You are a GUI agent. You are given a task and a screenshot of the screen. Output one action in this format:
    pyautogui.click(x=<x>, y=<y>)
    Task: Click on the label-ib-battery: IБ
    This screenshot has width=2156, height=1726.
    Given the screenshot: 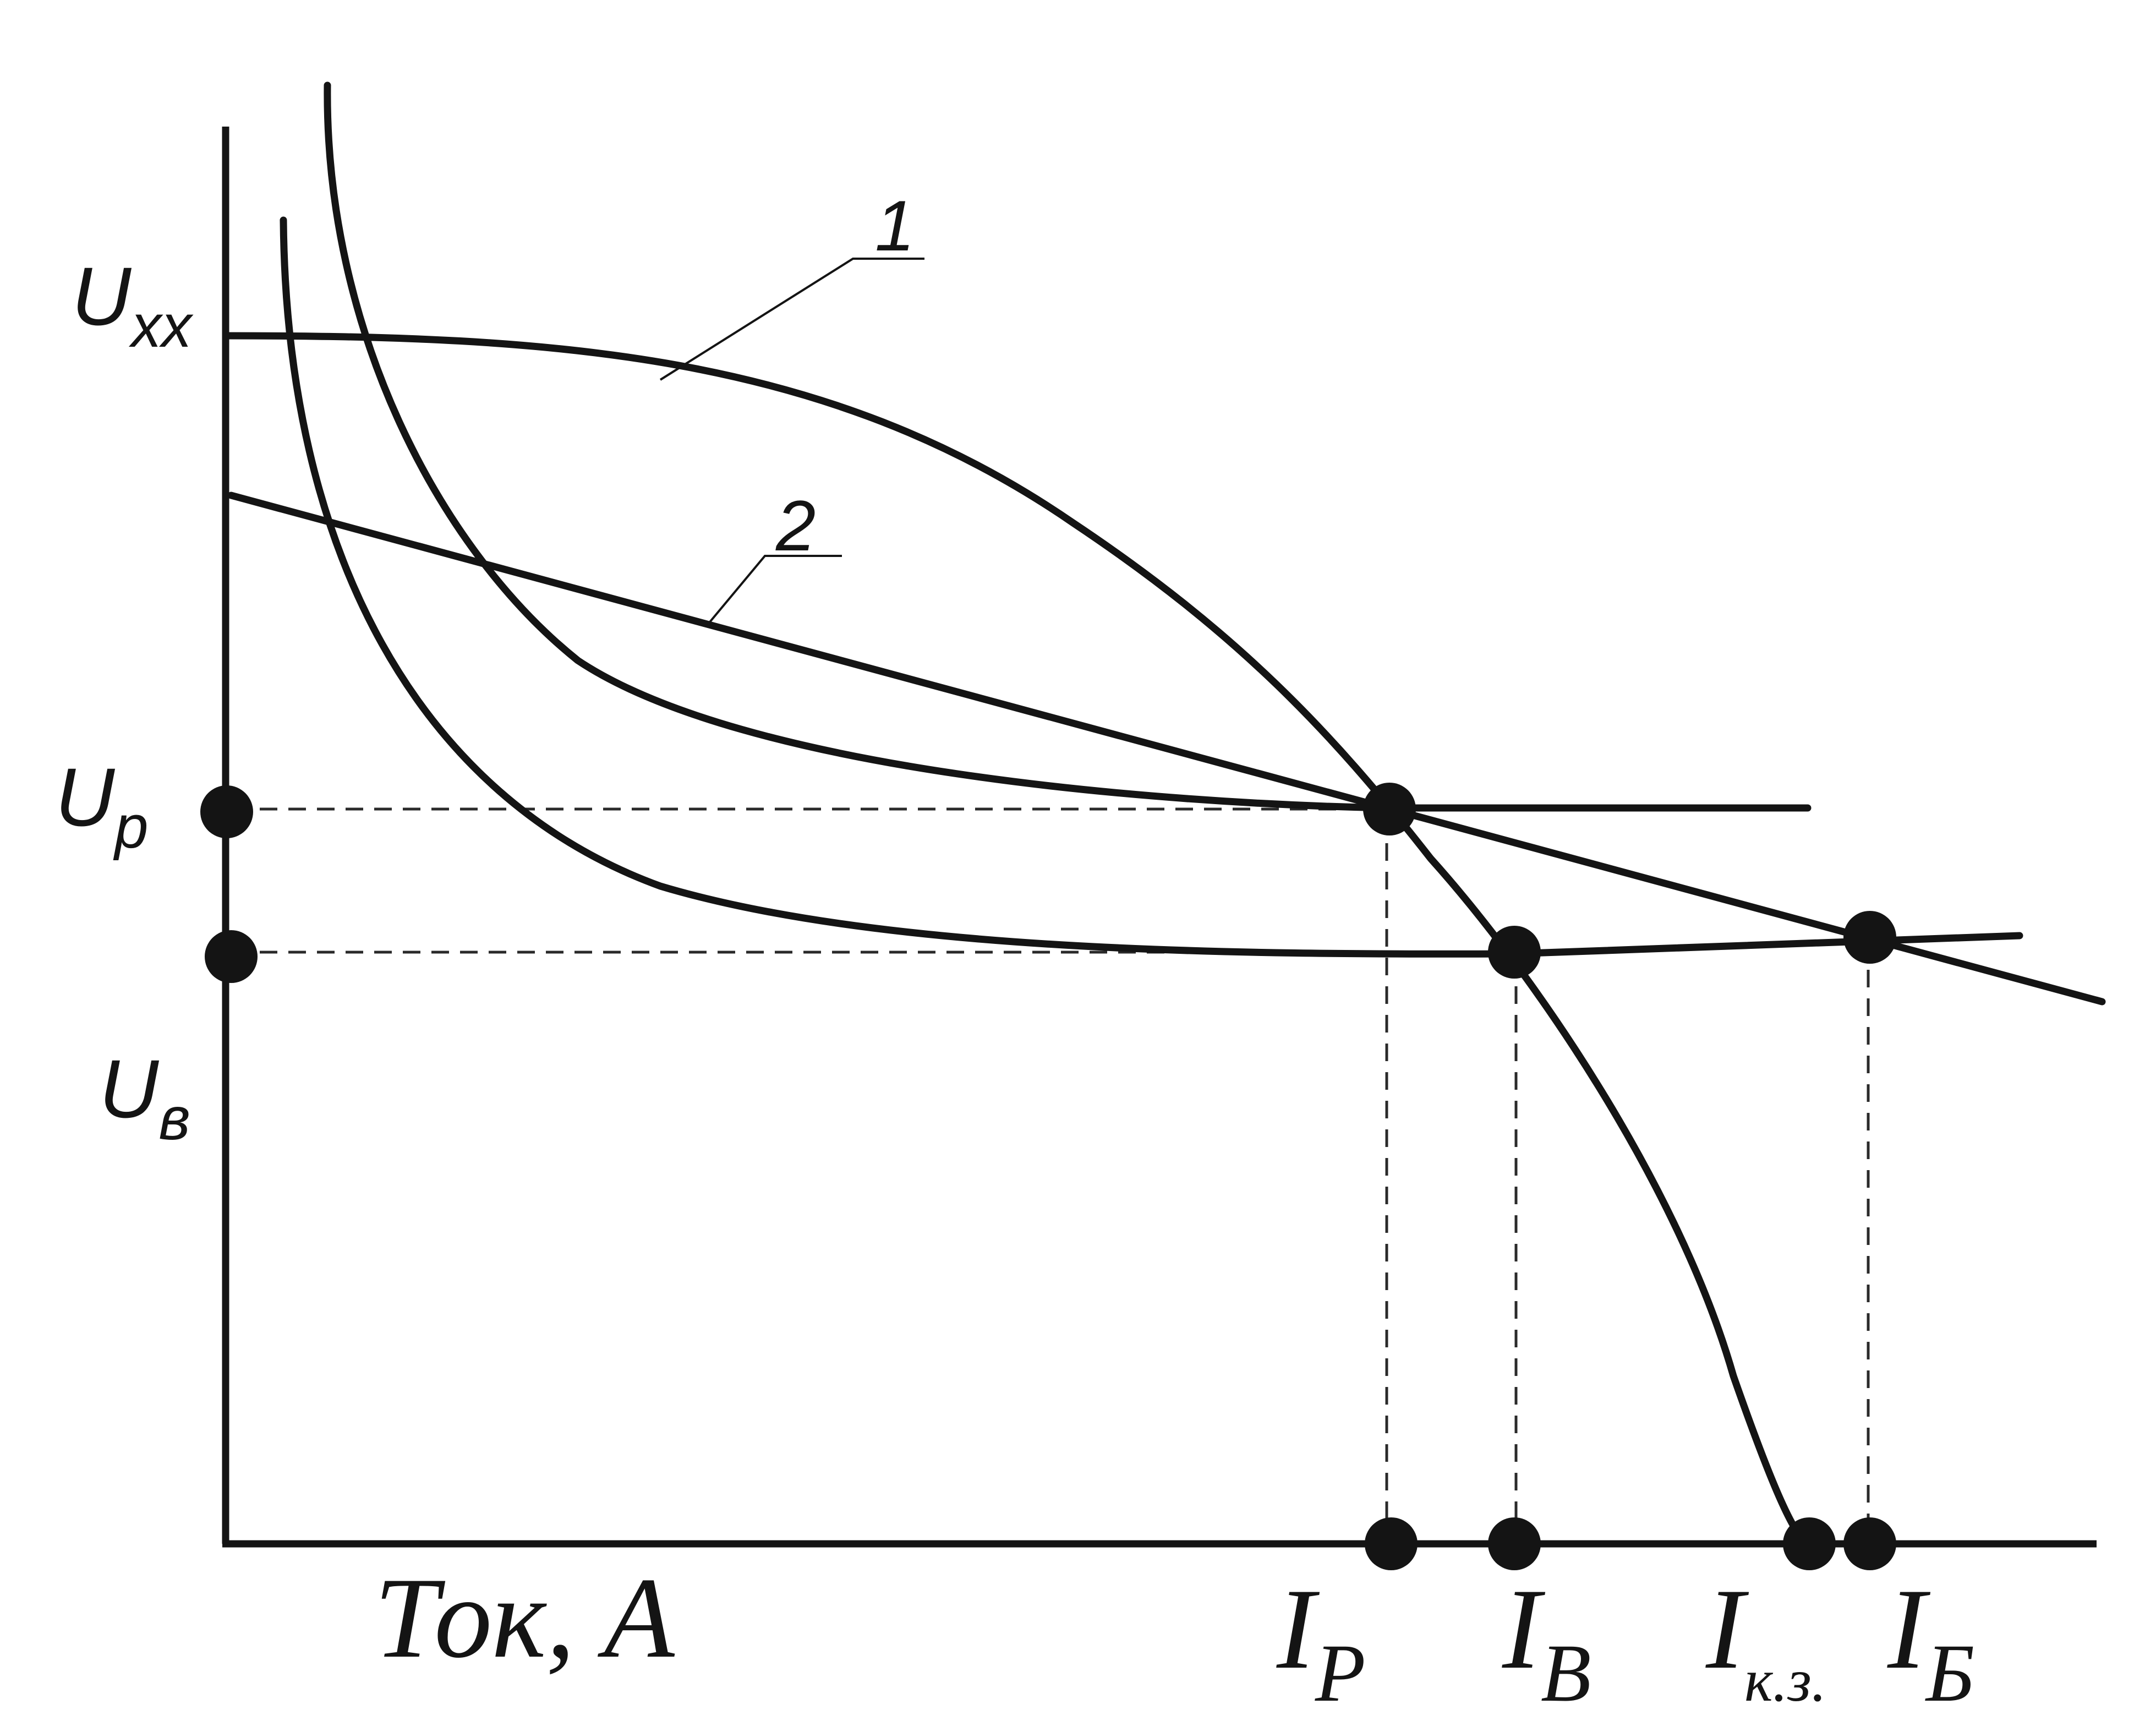 What is the action you would take?
    pyautogui.click(x=1931, y=1642)
    